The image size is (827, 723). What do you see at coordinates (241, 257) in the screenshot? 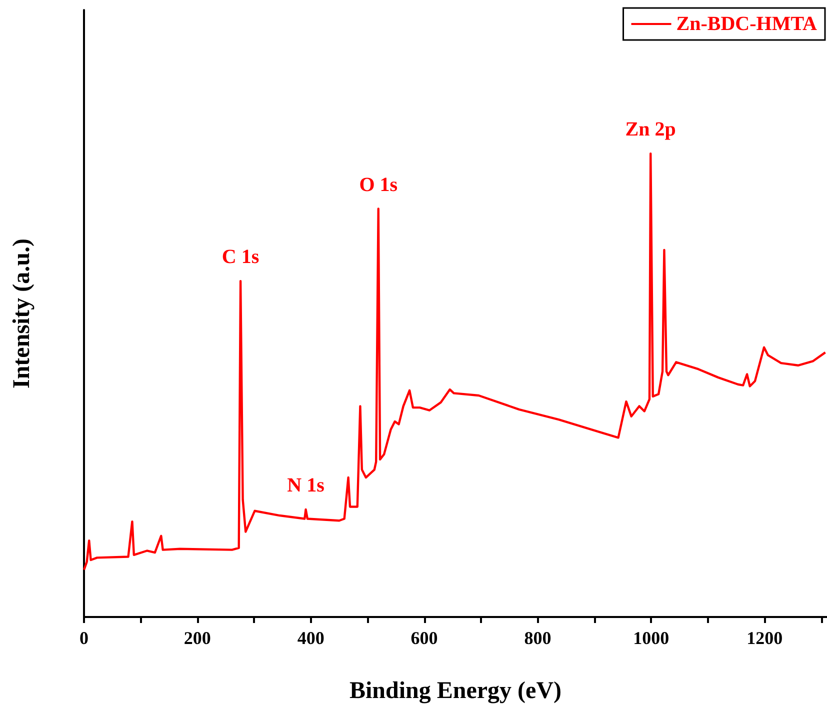
I see `annotation: C 1s` at bounding box center [241, 257].